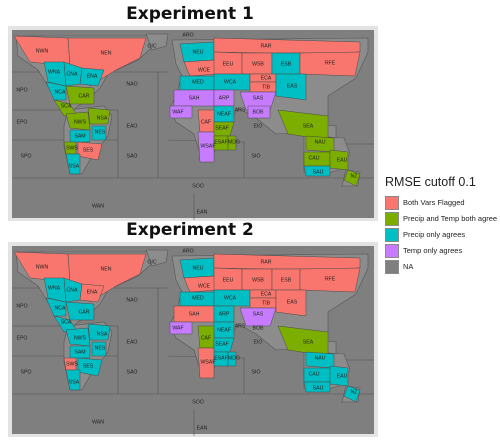 The width and height of the screenshot is (500, 440). What do you see at coordinates (258, 314) in the screenshot?
I see `region-label: SAS` at bounding box center [258, 314].